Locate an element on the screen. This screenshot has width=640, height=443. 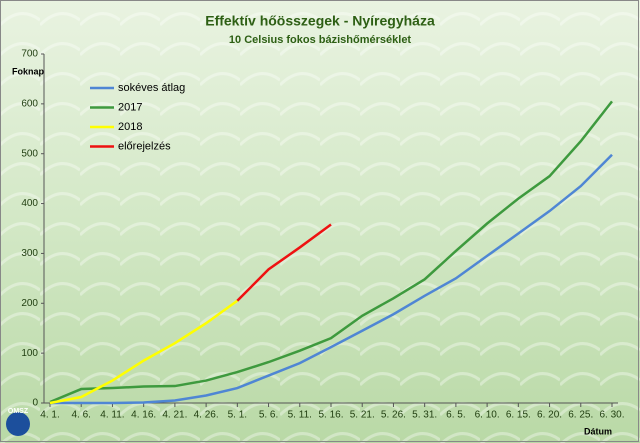
y-tick-label: 100 is located at coordinates (29, 353).